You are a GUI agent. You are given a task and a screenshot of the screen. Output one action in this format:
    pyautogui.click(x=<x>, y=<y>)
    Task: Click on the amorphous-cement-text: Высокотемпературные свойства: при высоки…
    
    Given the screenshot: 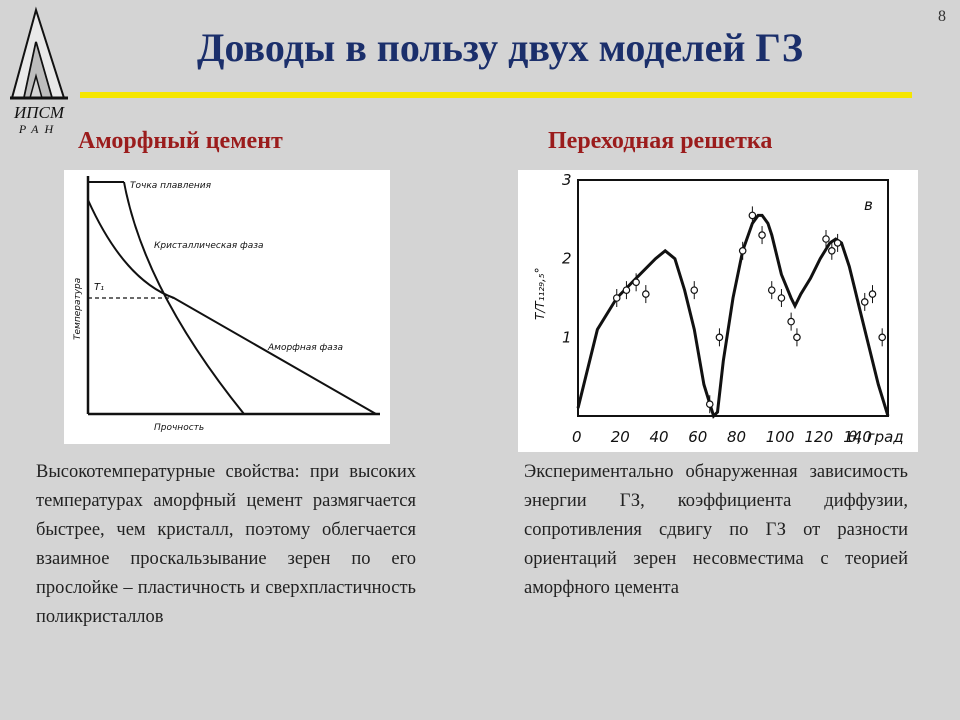 What is the action you would take?
    pyautogui.click(x=226, y=544)
    